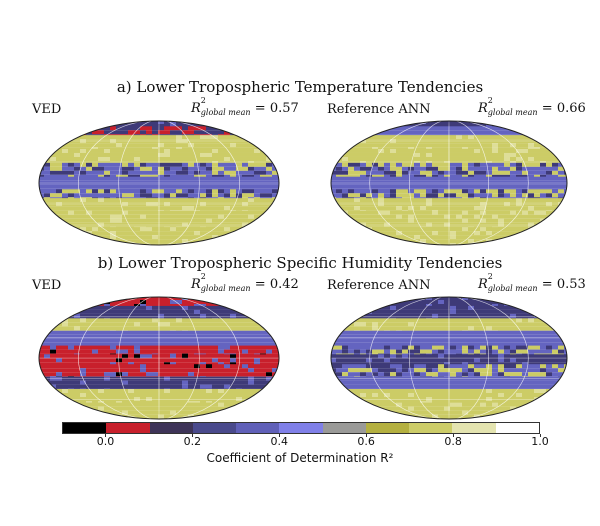  I want to click on panel-a-right-label: Reference ANN, so click(379, 109).